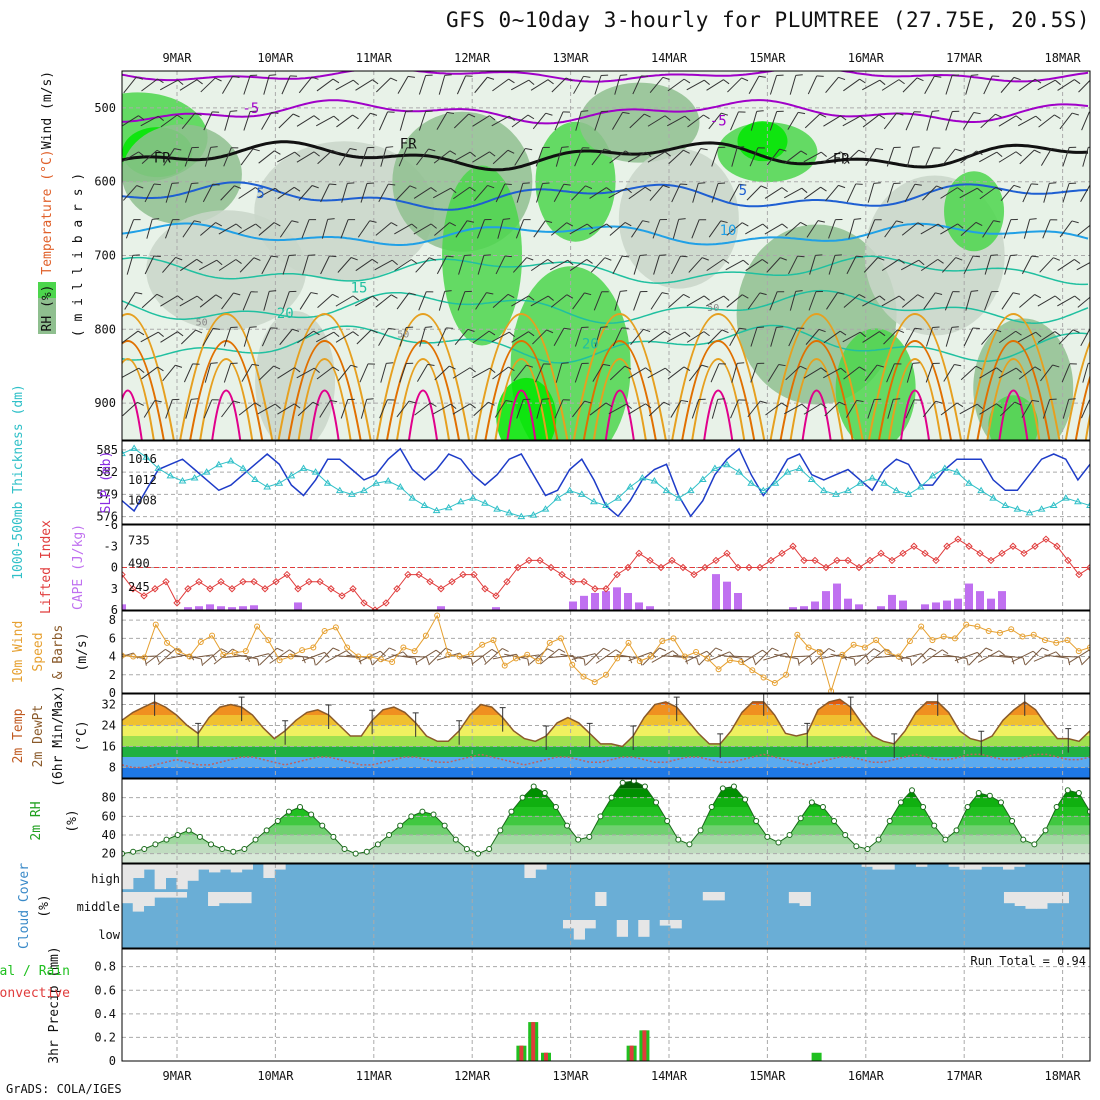 The image size is (1100, 1100). I want to click on lifted-index-tick-label: 3, so click(114, 589).